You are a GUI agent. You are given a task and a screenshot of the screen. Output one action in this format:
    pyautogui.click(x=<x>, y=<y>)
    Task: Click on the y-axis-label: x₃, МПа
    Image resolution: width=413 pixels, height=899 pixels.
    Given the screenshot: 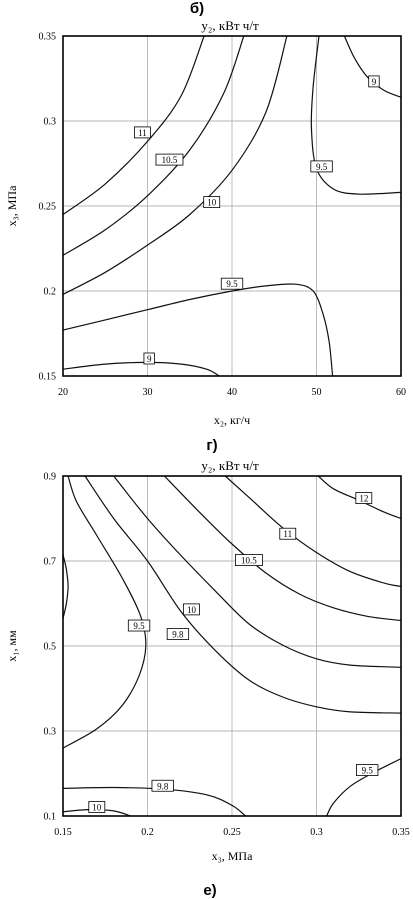 What is the action you would take?
    pyautogui.click(x=12, y=206)
    